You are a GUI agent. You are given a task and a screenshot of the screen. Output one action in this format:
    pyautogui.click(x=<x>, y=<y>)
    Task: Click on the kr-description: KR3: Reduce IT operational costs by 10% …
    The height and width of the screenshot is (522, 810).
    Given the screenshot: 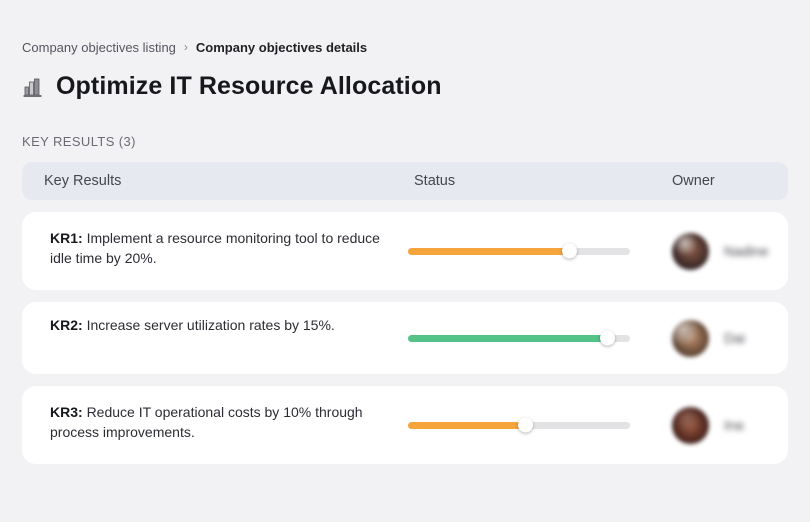 What is the action you would take?
    pyautogui.click(x=215, y=414)
    